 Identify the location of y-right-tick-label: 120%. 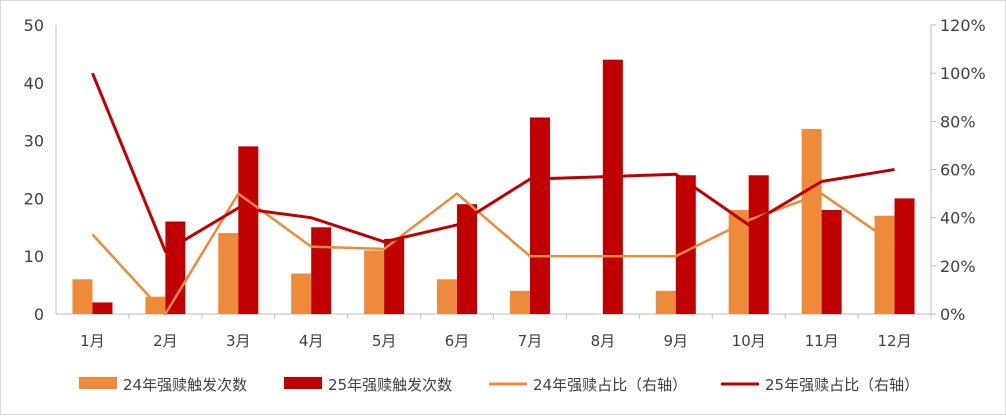
(963, 25).